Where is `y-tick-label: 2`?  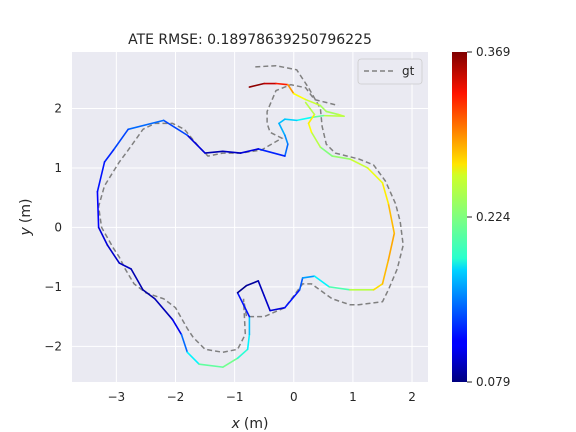
y-tick-label: 2 is located at coordinates (58, 108).